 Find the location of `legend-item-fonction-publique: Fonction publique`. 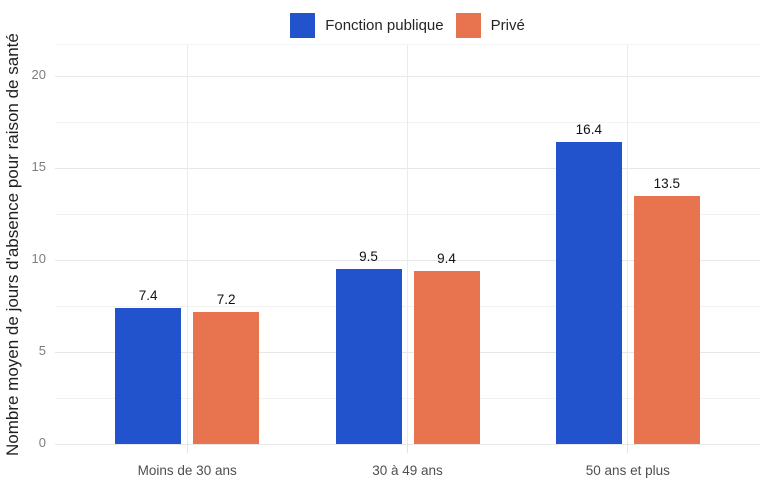

legend-item-fonction-publique: Fonction publique is located at coordinates (367, 25).